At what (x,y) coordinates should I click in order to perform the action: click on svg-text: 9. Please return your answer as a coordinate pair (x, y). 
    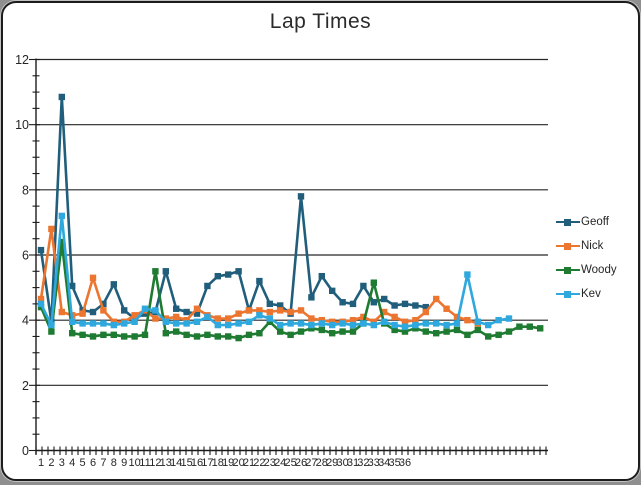
    Looking at the image, I should click on (124, 463).